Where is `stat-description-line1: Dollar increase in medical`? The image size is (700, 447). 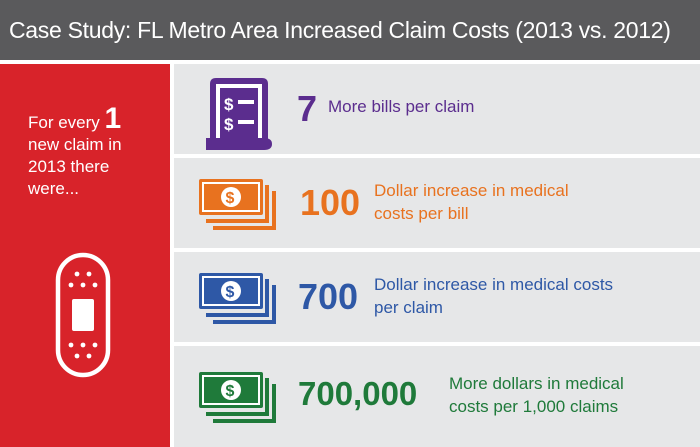
stat-description-line1: Dollar increase in medical is located at coordinates (471, 190).